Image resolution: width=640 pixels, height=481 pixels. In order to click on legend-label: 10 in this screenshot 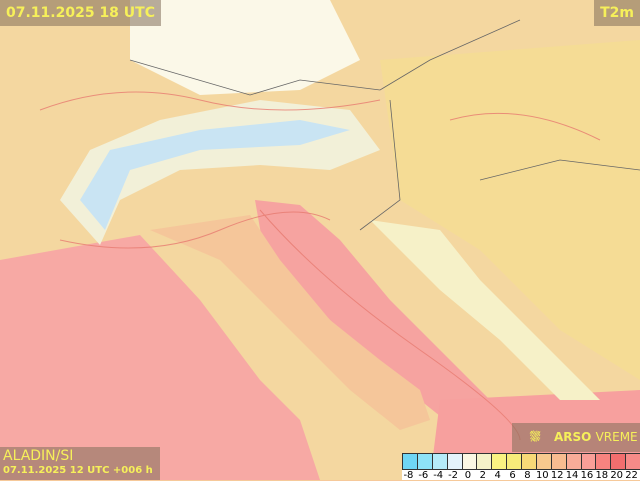, I will do `click(542, 475)`.